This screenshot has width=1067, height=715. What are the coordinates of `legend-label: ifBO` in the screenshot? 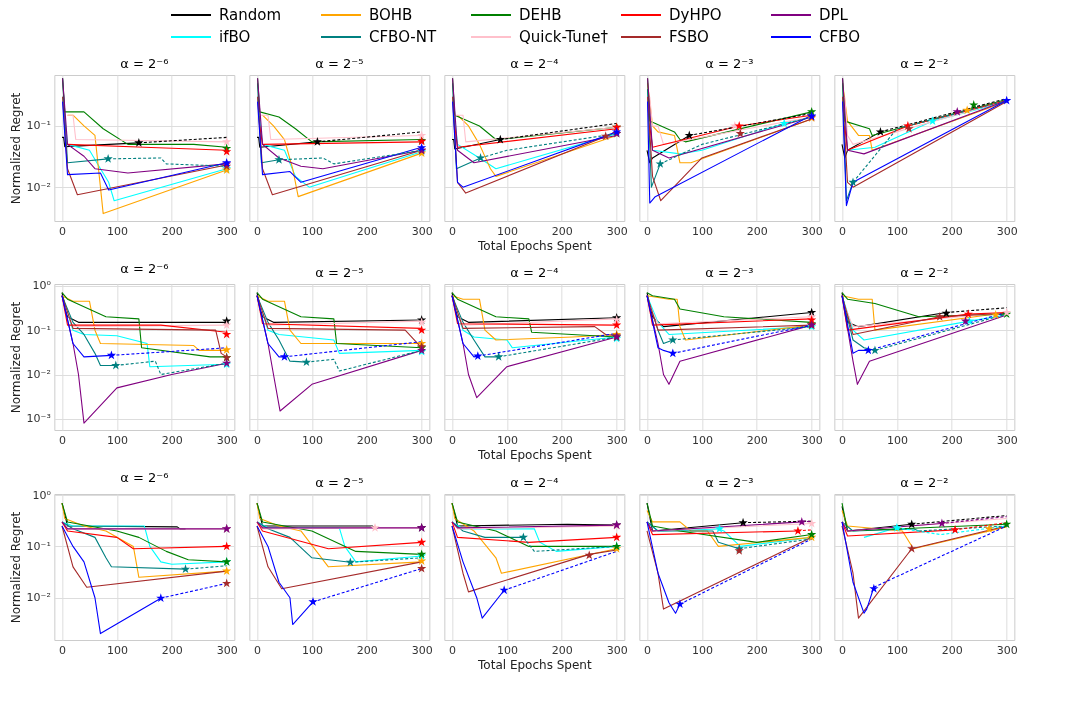 It's located at (235, 37).